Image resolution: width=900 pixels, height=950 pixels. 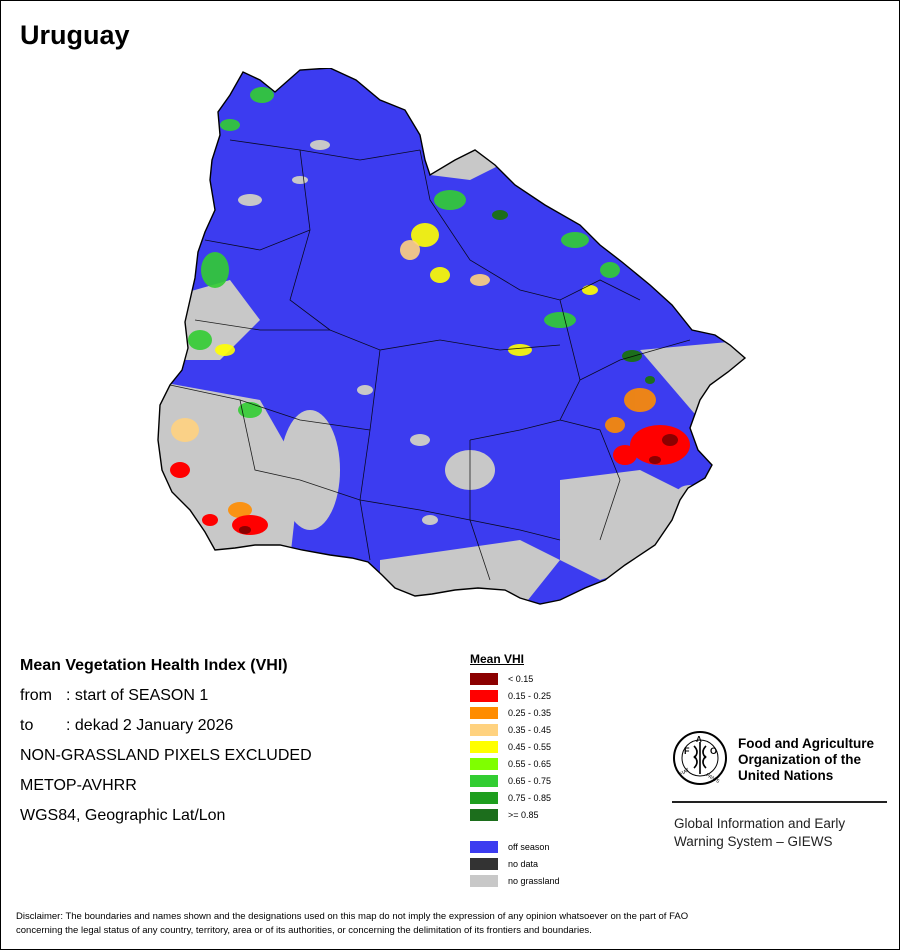 What do you see at coordinates (150, 725) in the screenshot?
I see `to-value: : dekad 2 January 2026` at bounding box center [150, 725].